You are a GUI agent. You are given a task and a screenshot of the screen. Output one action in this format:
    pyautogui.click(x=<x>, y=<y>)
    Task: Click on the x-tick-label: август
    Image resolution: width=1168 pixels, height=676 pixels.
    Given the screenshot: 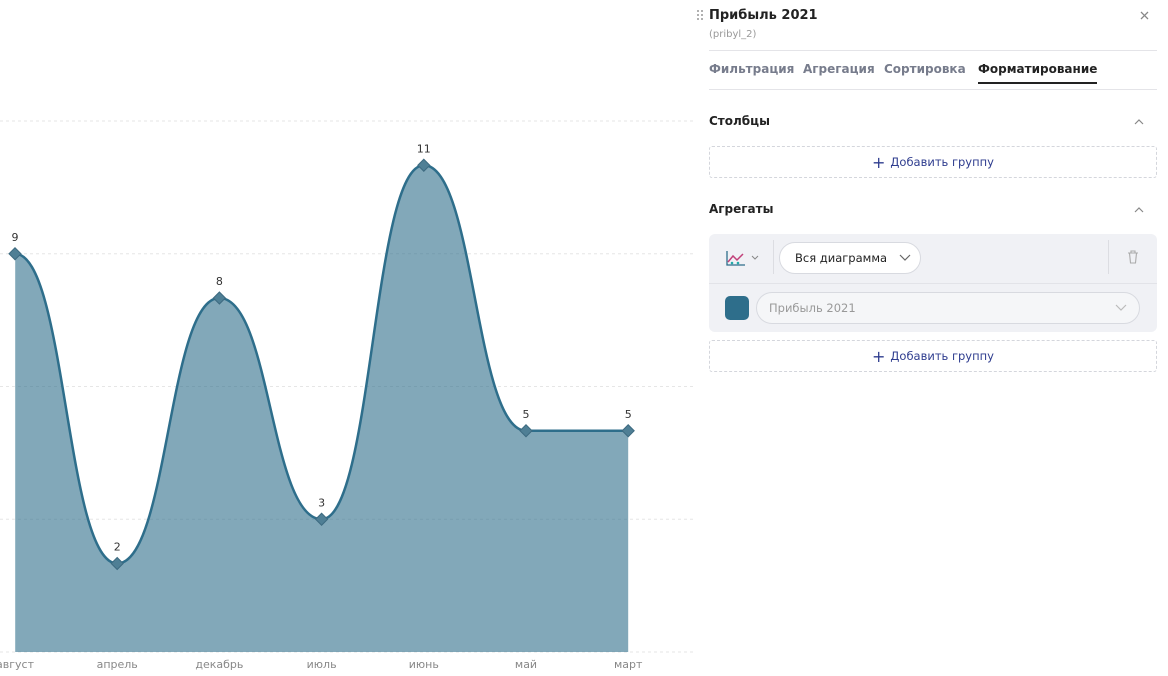 What is the action you would take?
    pyautogui.click(x=17, y=664)
    